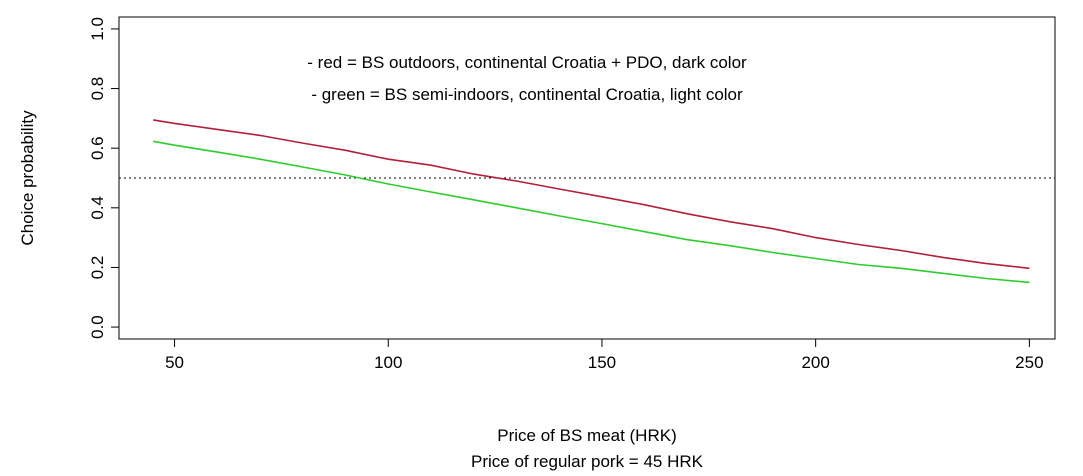 Image resolution: width=1083 pixels, height=476 pixels. What do you see at coordinates (815, 362) in the screenshot?
I see `x-tick-label-200: 200` at bounding box center [815, 362].